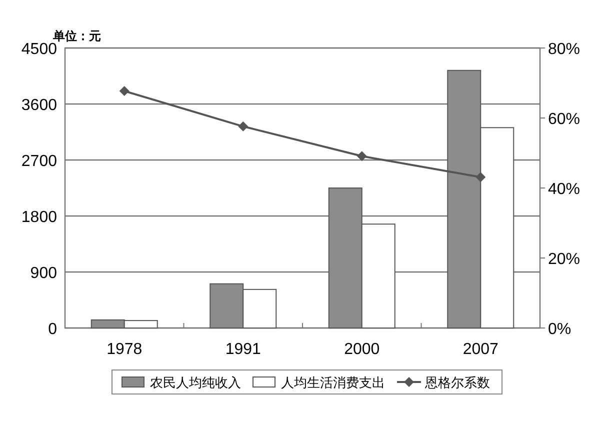 The width and height of the screenshot is (600, 428). Describe the element at coordinates (333, 382) in the screenshot. I see `legend-label: 人均生活消费支出` at that location.